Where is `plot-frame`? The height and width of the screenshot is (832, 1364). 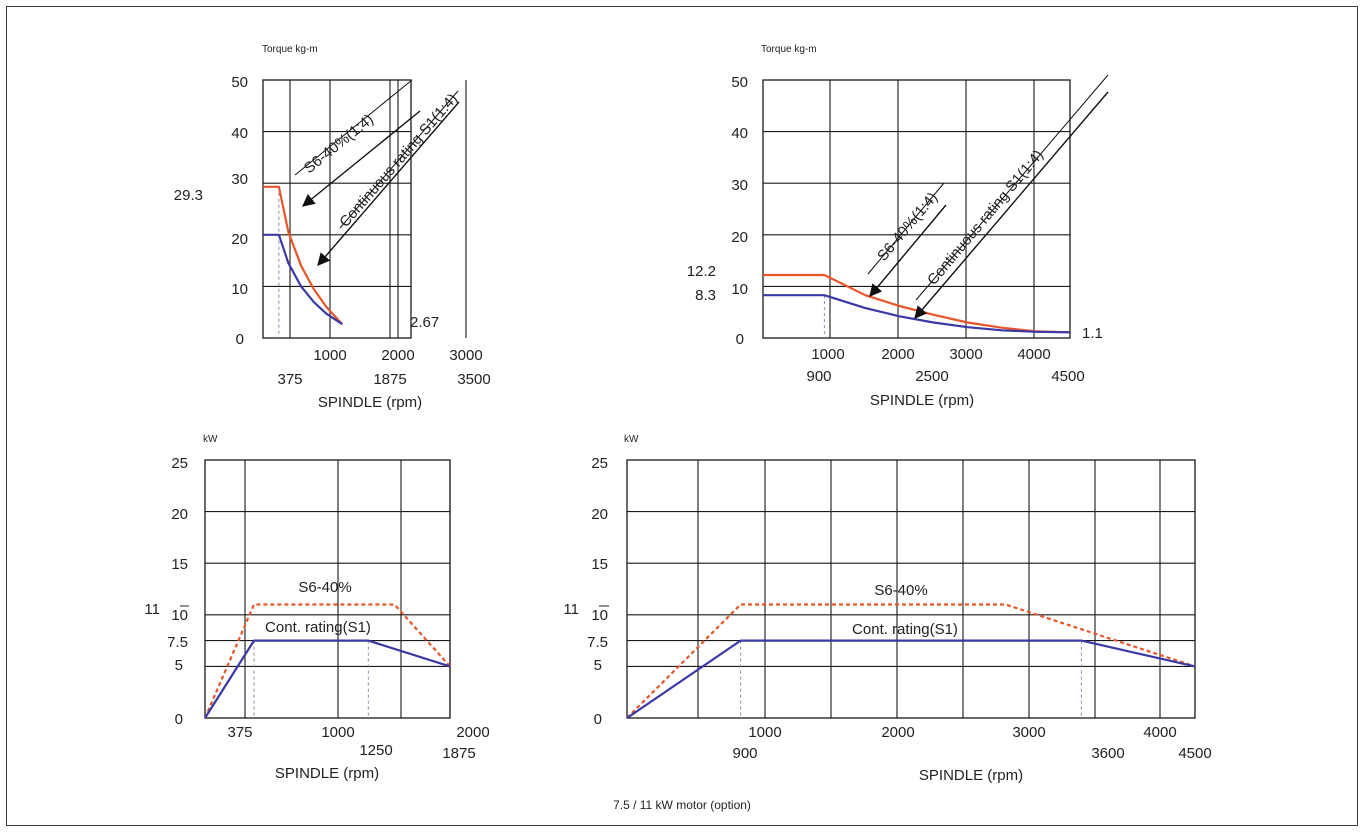 plot-frame is located at coordinates (337, 209).